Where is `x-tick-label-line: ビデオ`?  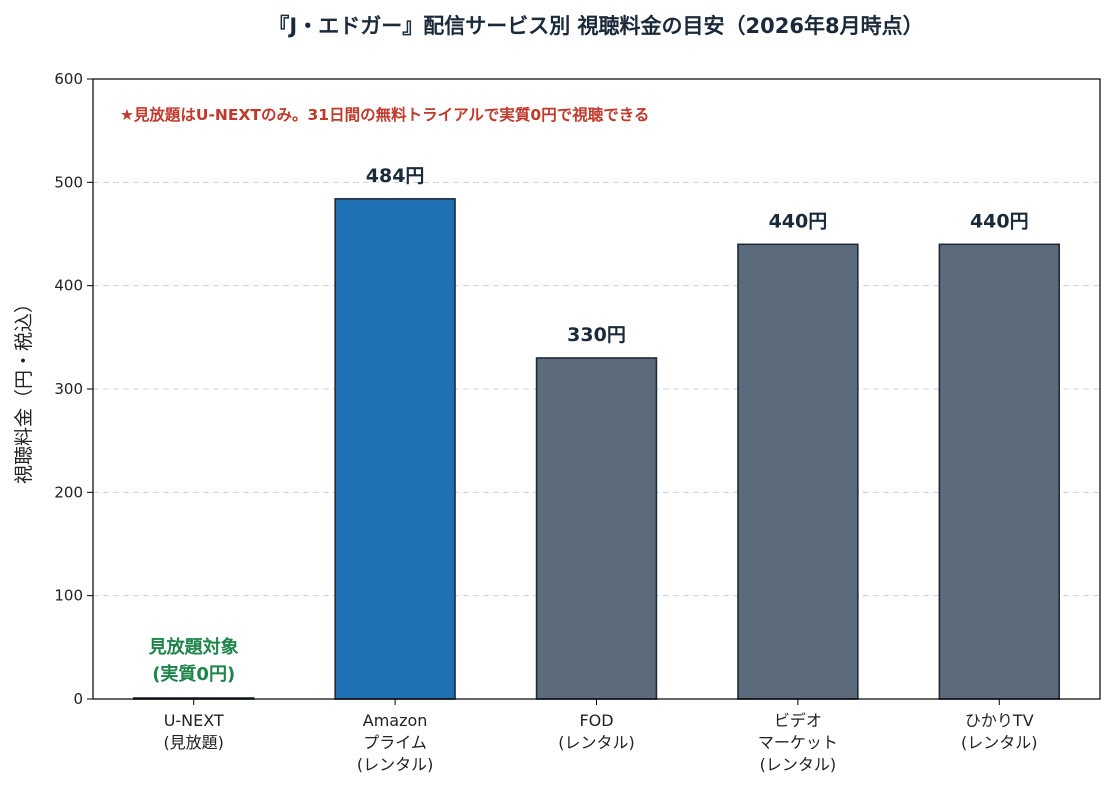 x-tick-label-line: ビデオ is located at coordinates (798, 720).